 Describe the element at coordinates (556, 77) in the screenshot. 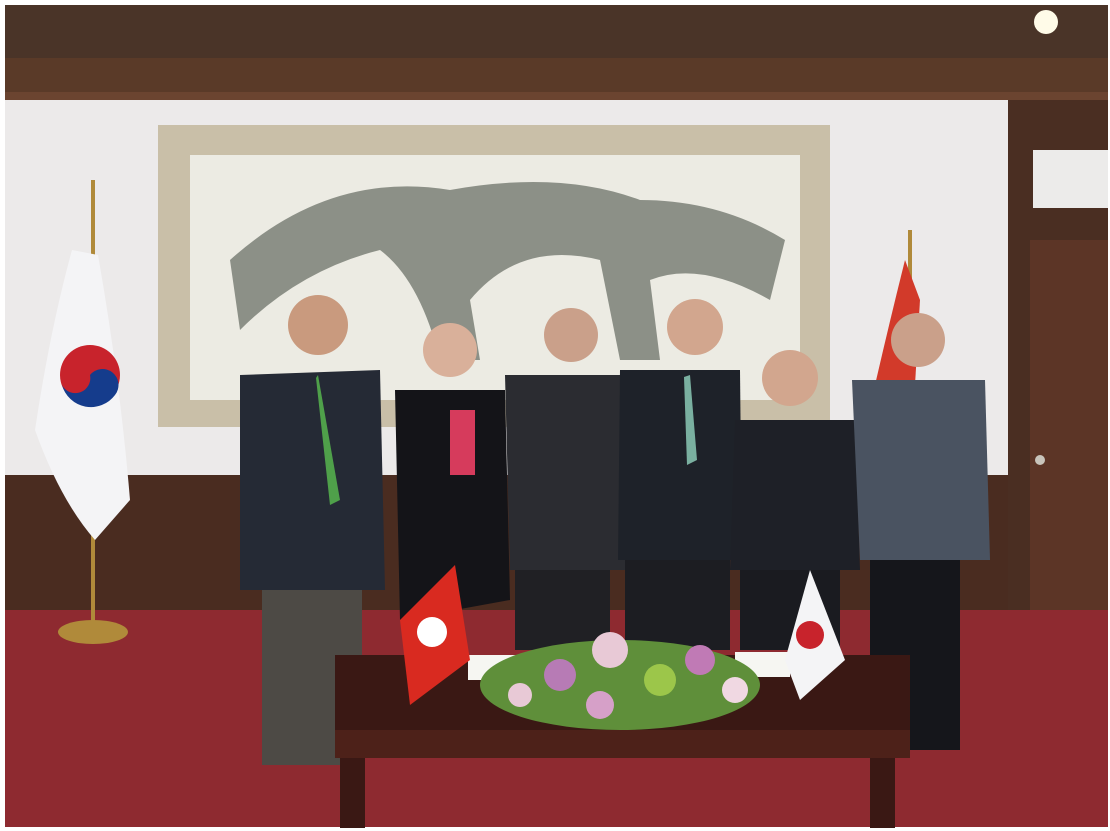

I see `wood-trim` at that location.